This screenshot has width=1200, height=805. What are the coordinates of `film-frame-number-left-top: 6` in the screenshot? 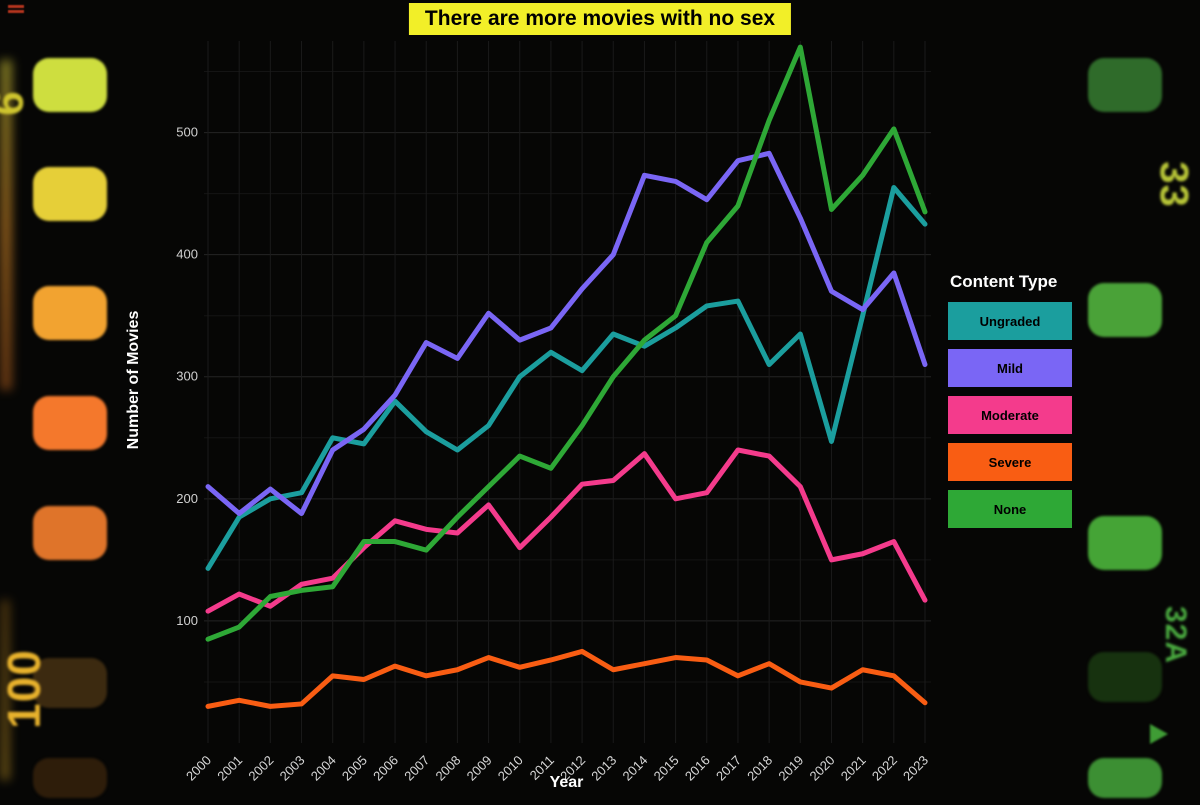 It's located at (17, 102).